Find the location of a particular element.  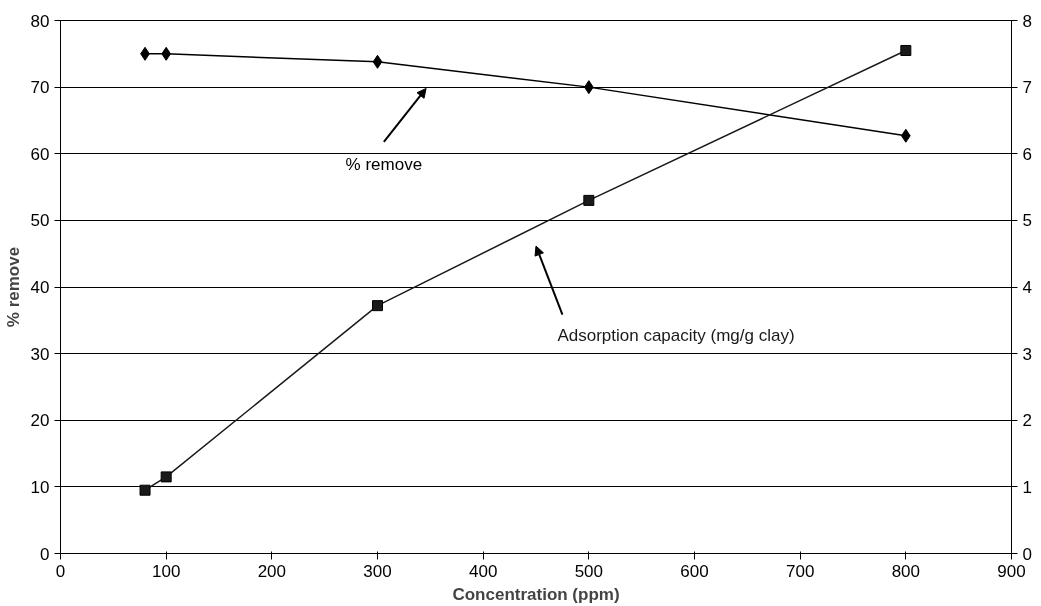

x-tick-label: 300 is located at coordinates (377, 571).